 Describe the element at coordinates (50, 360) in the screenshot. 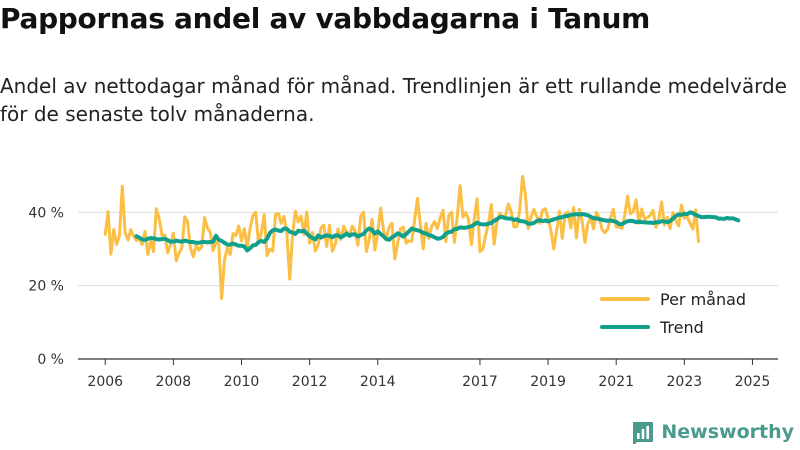

I see `y-tick-label: 0 %` at that location.